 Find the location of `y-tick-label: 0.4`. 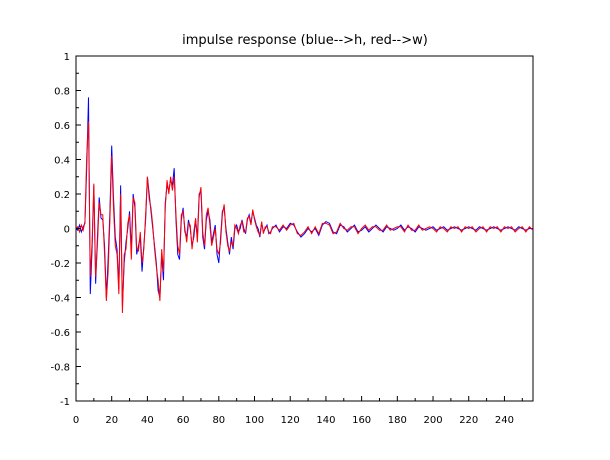

y-tick-label: 0.4 is located at coordinates (62, 161).